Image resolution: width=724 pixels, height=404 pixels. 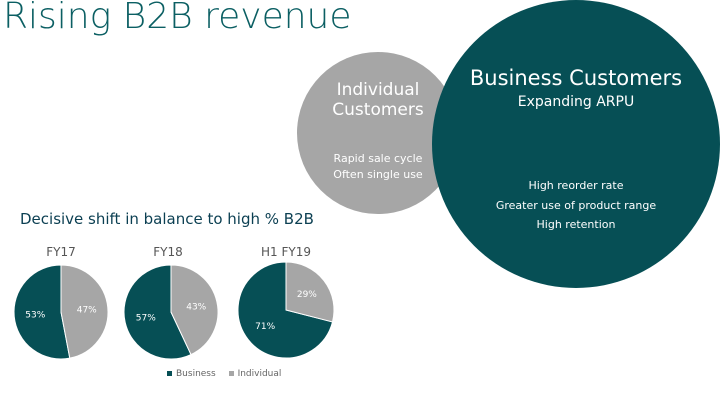 I want to click on pie-2-slice-individual, so click(x=310, y=292).